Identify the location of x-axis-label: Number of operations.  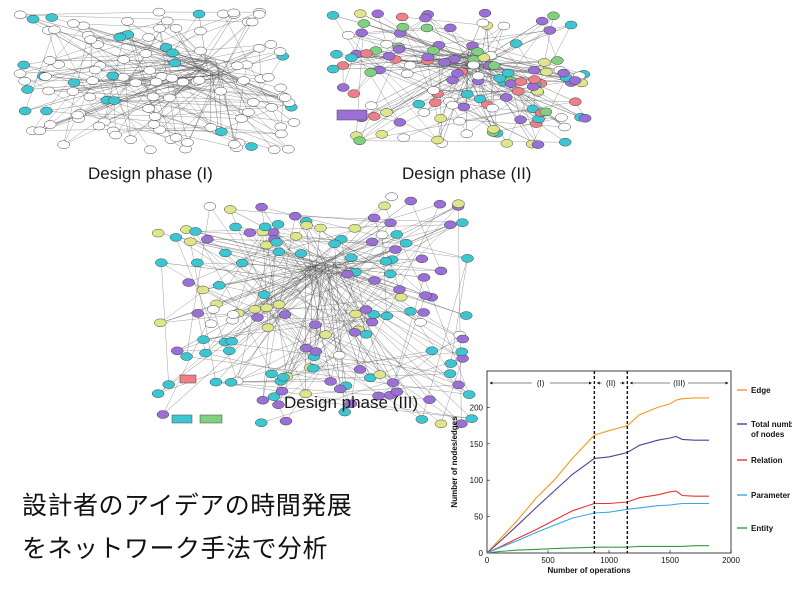
(589, 570).